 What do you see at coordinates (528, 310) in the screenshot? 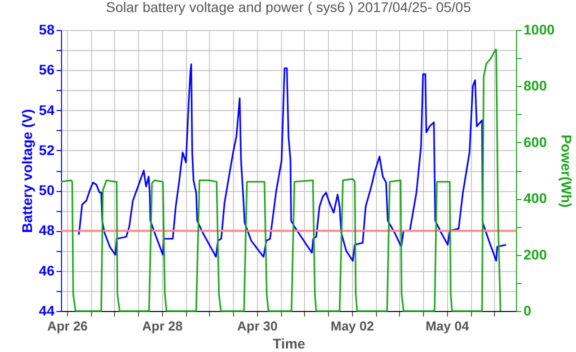
I see `y2-tick-label: 0` at bounding box center [528, 310].